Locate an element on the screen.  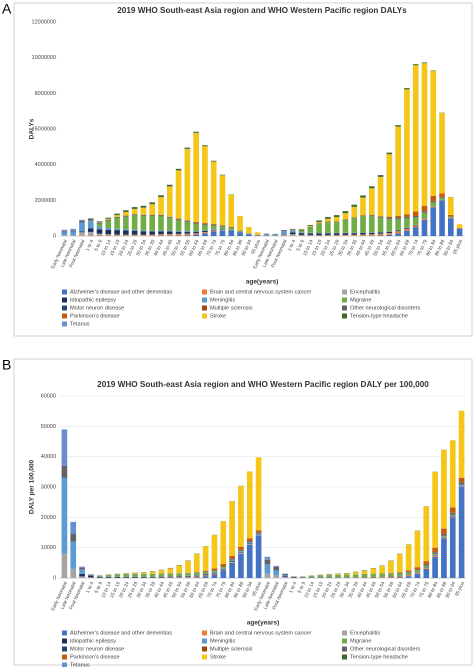
legend-label: Tetanus is located at coordinates (80, 324).